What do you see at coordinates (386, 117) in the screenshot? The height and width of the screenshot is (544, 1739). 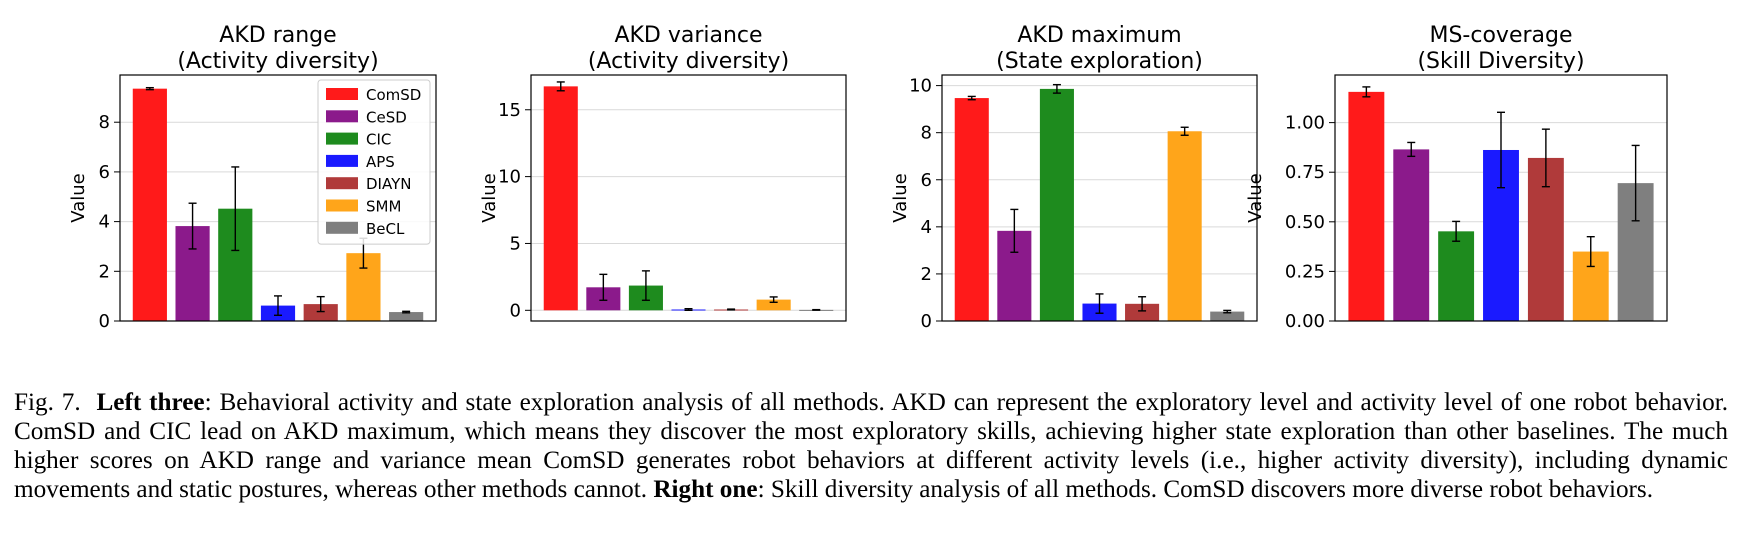 I see `legend-label-cesd: CeSD` at bounding box center [386, 117].